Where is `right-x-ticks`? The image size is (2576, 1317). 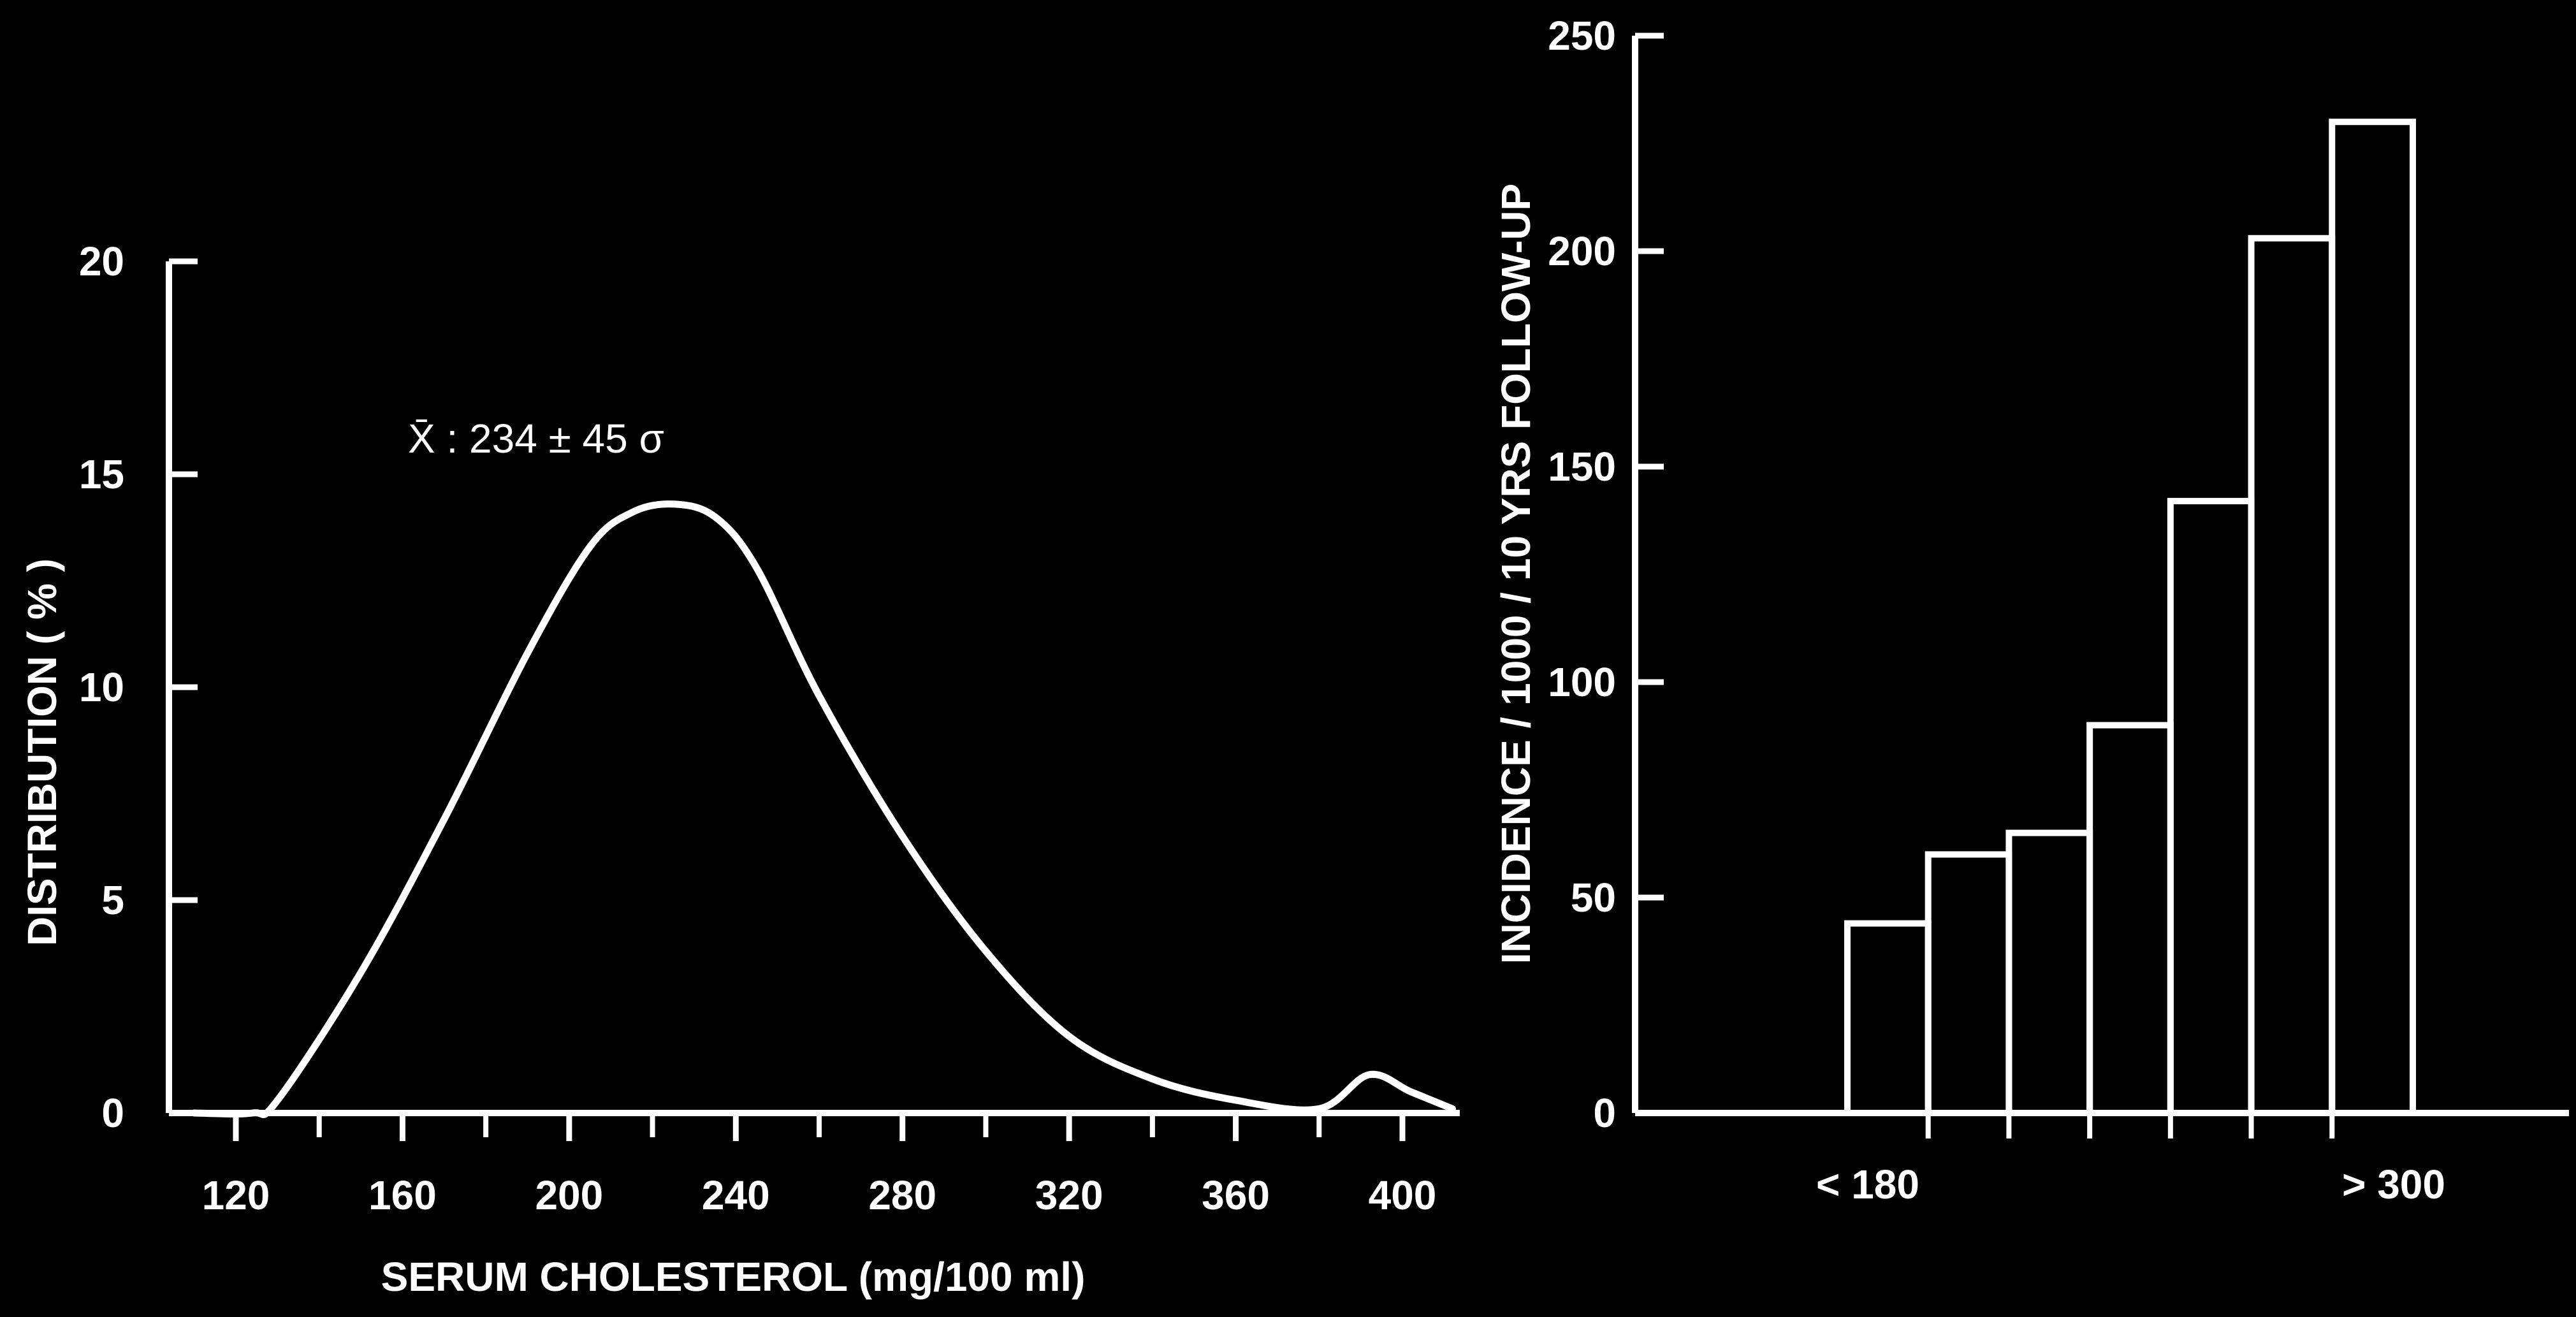 right-x-ticks is located at coordinates (2130, 1126).